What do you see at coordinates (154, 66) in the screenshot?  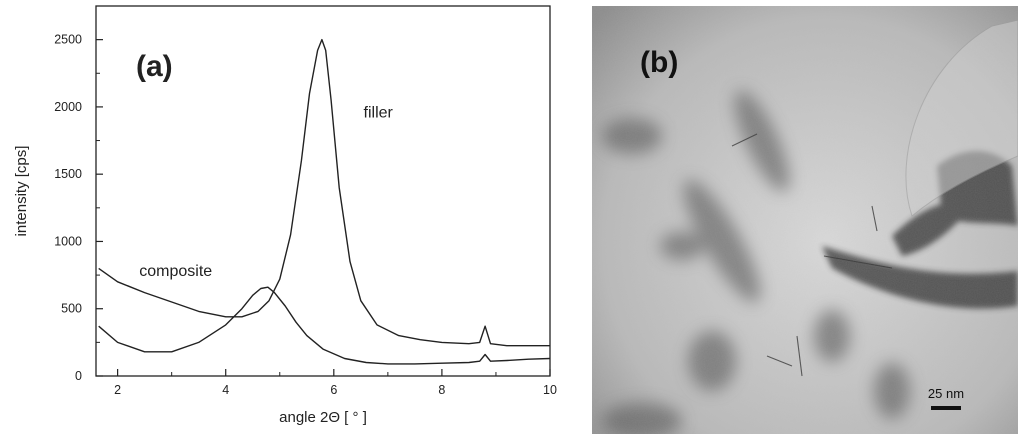 I see `panel-a-label: (a)` at bounding box center [154, 66].